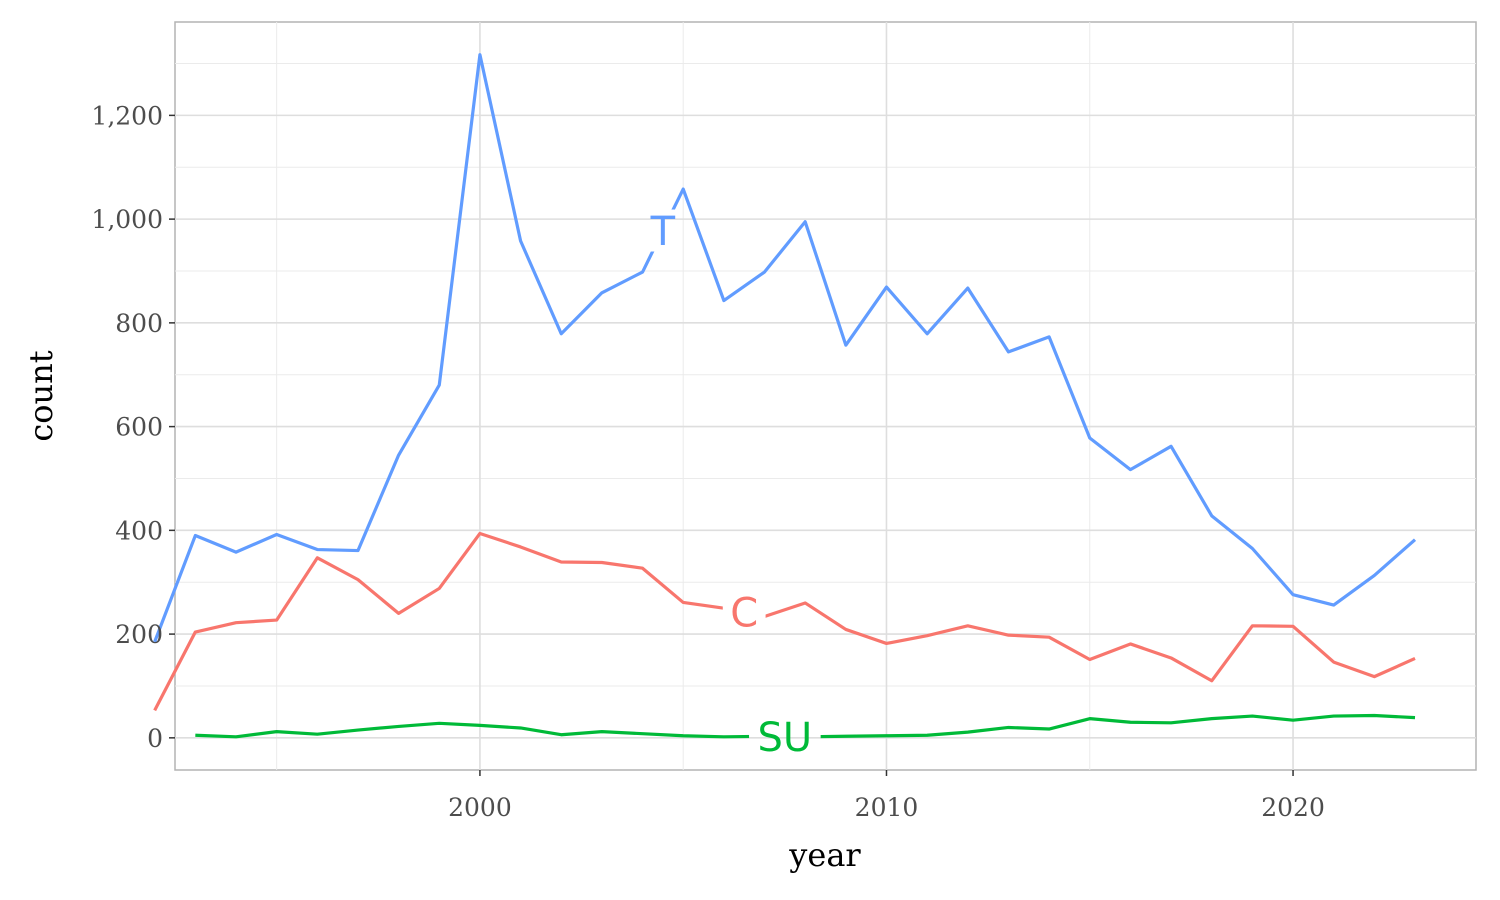  I want to click on x-tick-label: 2010, so click(887, 807).